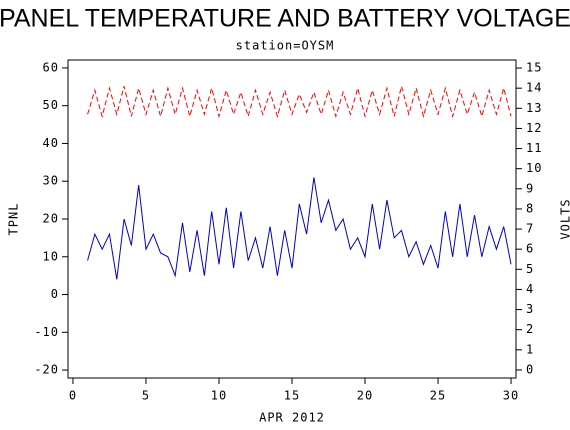 The width and height of the screenshot is (570, 430). What do you see at coordinates (534, 168) in the screenshot?
I see `y2-tick-label: 10` at bounding box center [534, 168].